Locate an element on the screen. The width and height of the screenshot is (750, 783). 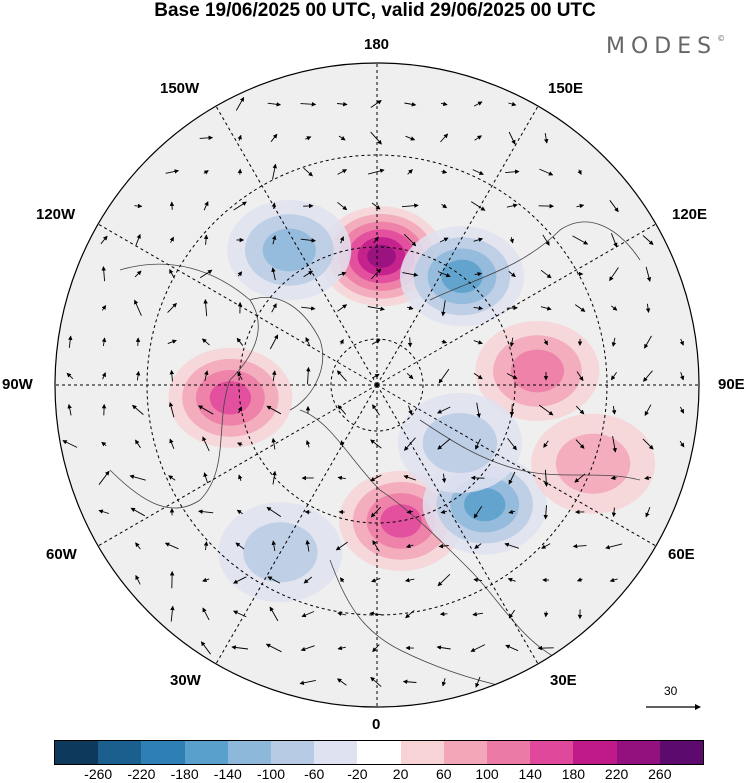
colorbar-label: -100 is located at coordinates (271, 774).